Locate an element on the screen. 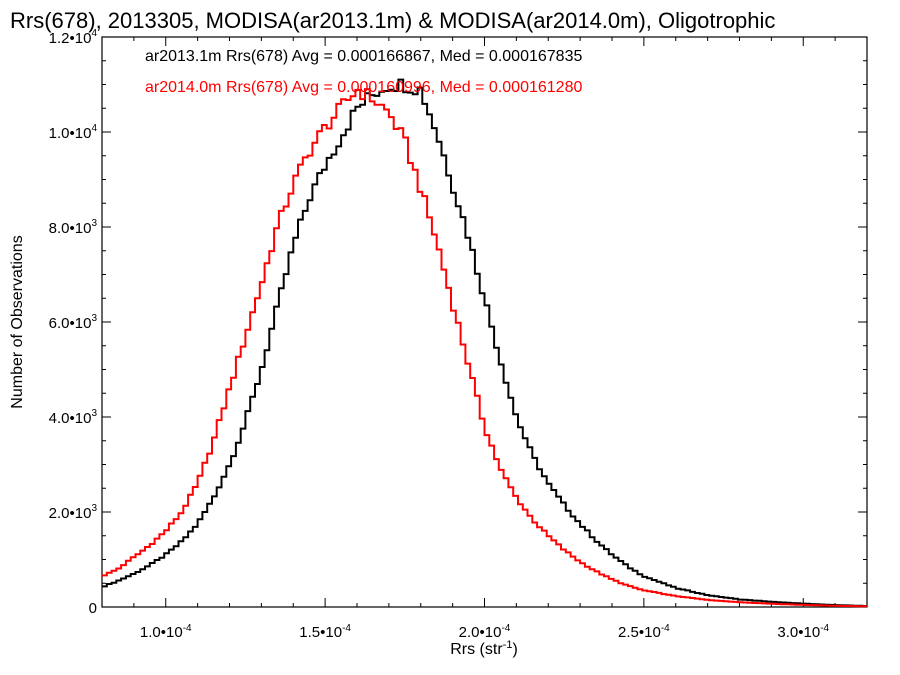  x-tick-label: 1.0•10-4 is located at coordinates (166, 632).